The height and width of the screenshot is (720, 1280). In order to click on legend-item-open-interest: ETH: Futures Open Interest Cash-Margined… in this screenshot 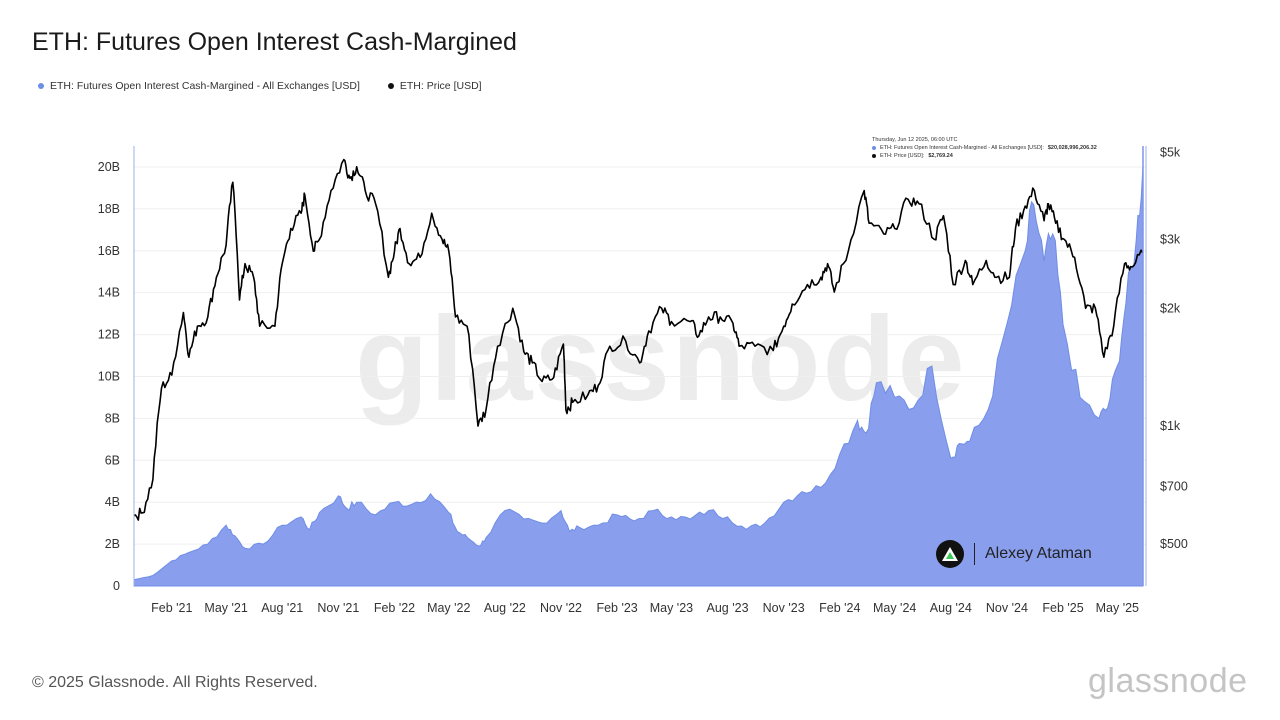, I will do `click(199, 86)`.